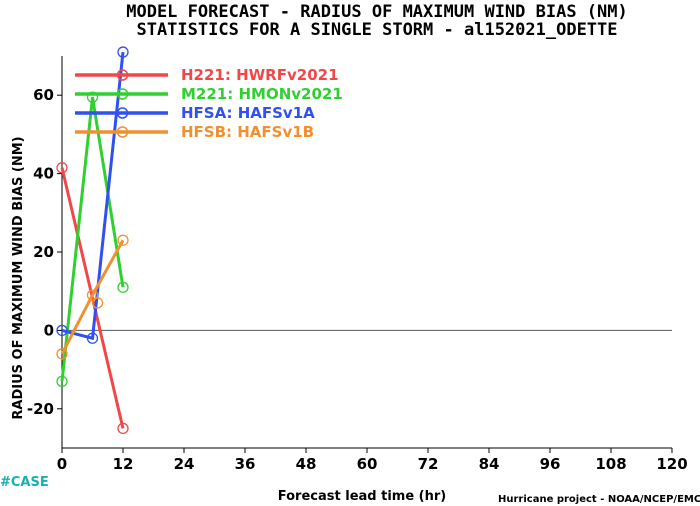 The width and height of the screenshot is (700, 506). What do you see at coordinates (362, 496) in the screenshot?
I see `x-axis-label: Forecast lead time (hr)` at bounding box center [362, 496].